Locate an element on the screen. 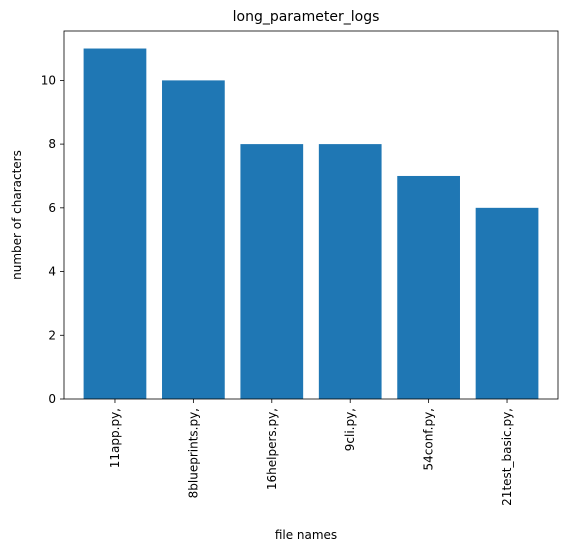 This screenshot has height=552, width=566. x-tick-label: 21test_basic.py, is located at coordinates (507, 457).